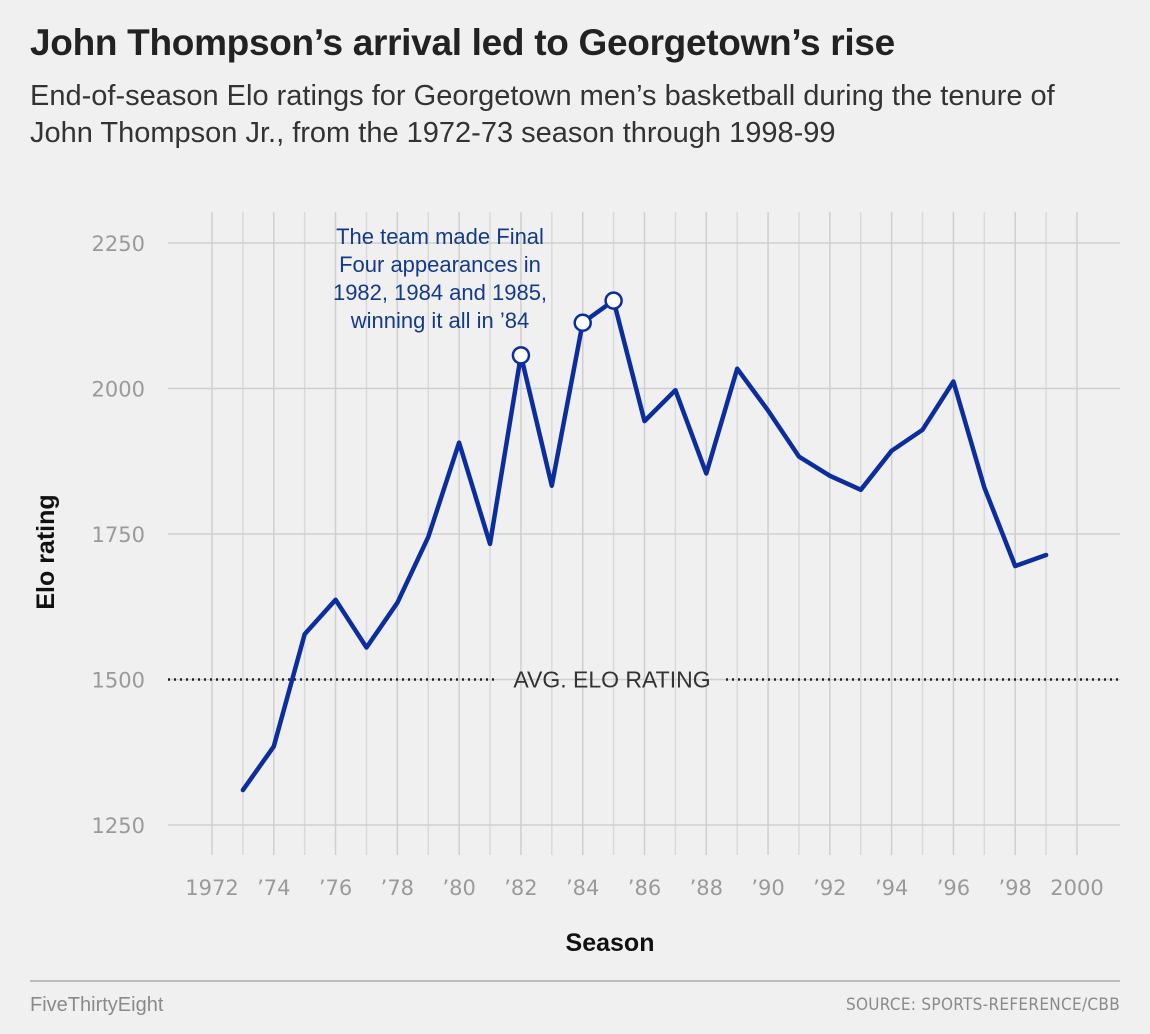 This screenshot has width=1150, height=1034. I want to click on x-tick-label: ’96, so click(953, 888).